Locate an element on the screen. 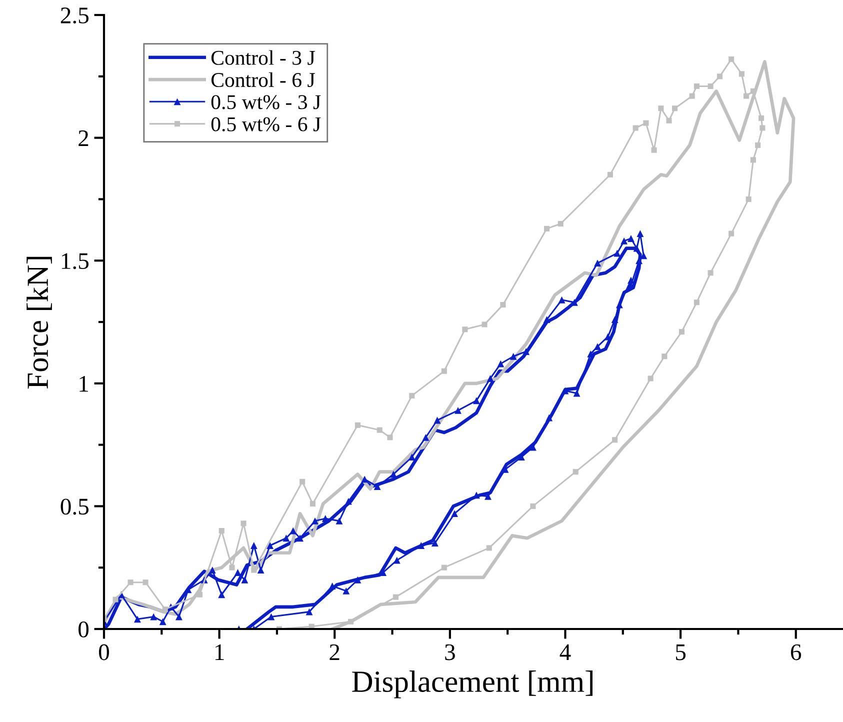 Image resolution: width=843 pixels, height=722 pixels. x-tick-label: 2 is located at coordinates (335, 652).